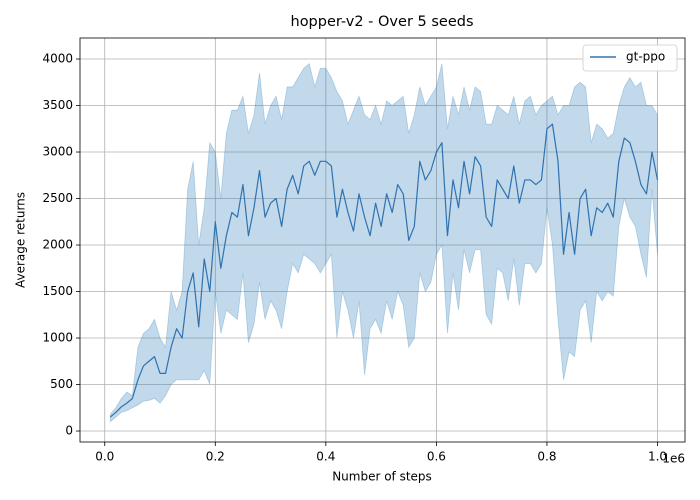 This screenshot has width=700, height=500. What do you see at coordinates (57, 105) in the screenshot?
I see `y-tick-label: 3500` at bounding box center [57, 105].